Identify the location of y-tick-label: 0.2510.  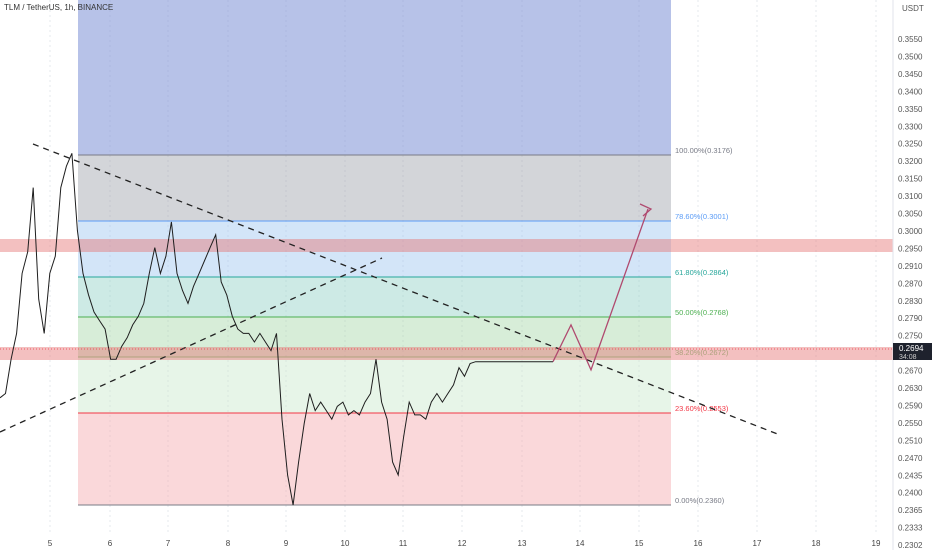
(910, 440).